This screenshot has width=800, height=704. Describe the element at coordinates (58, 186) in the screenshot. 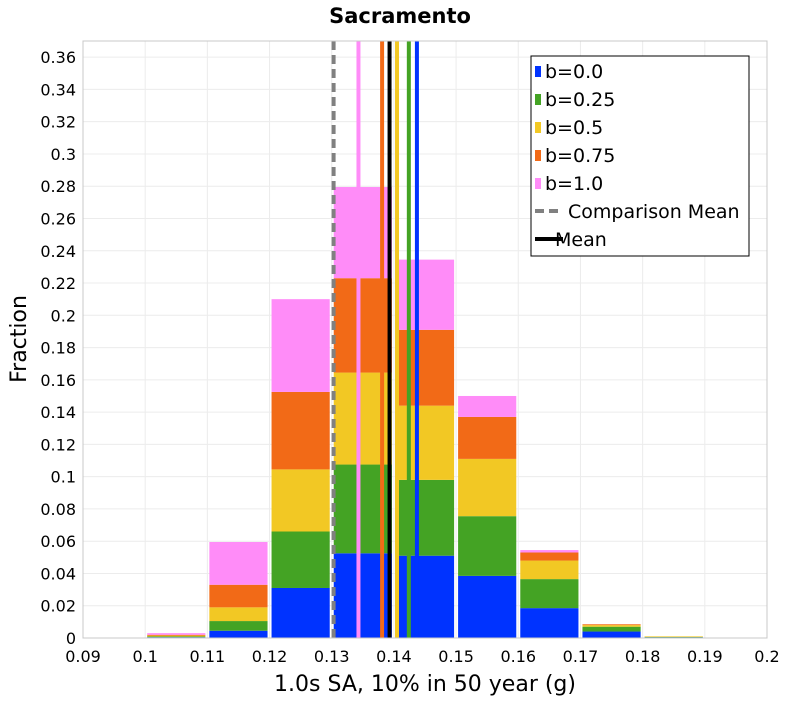

I see `y-tick-label: 0.28` at that location.